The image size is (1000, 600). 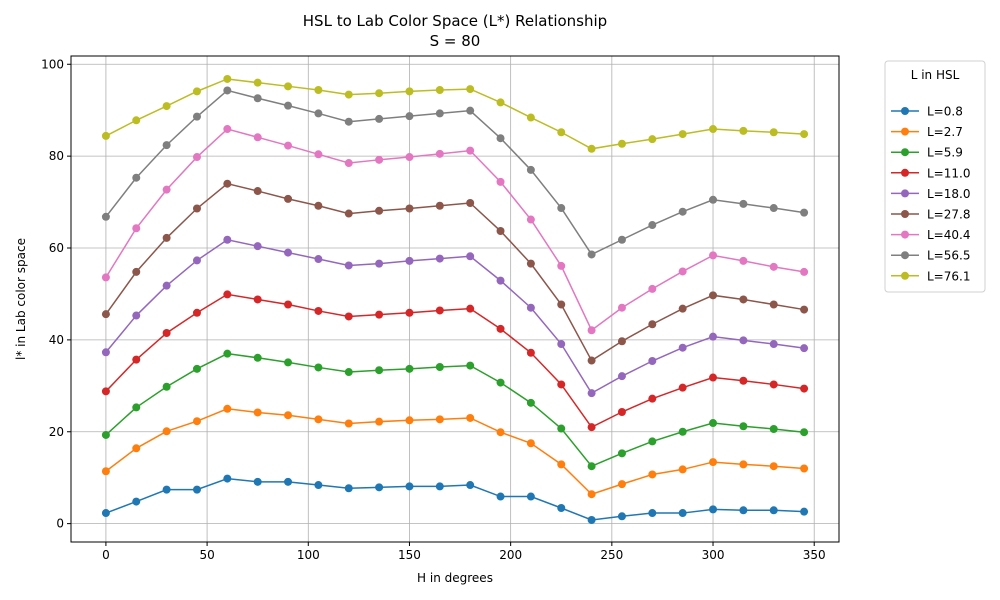 I want to click on legend-item: L=2.7, so click(x=927, y=132).